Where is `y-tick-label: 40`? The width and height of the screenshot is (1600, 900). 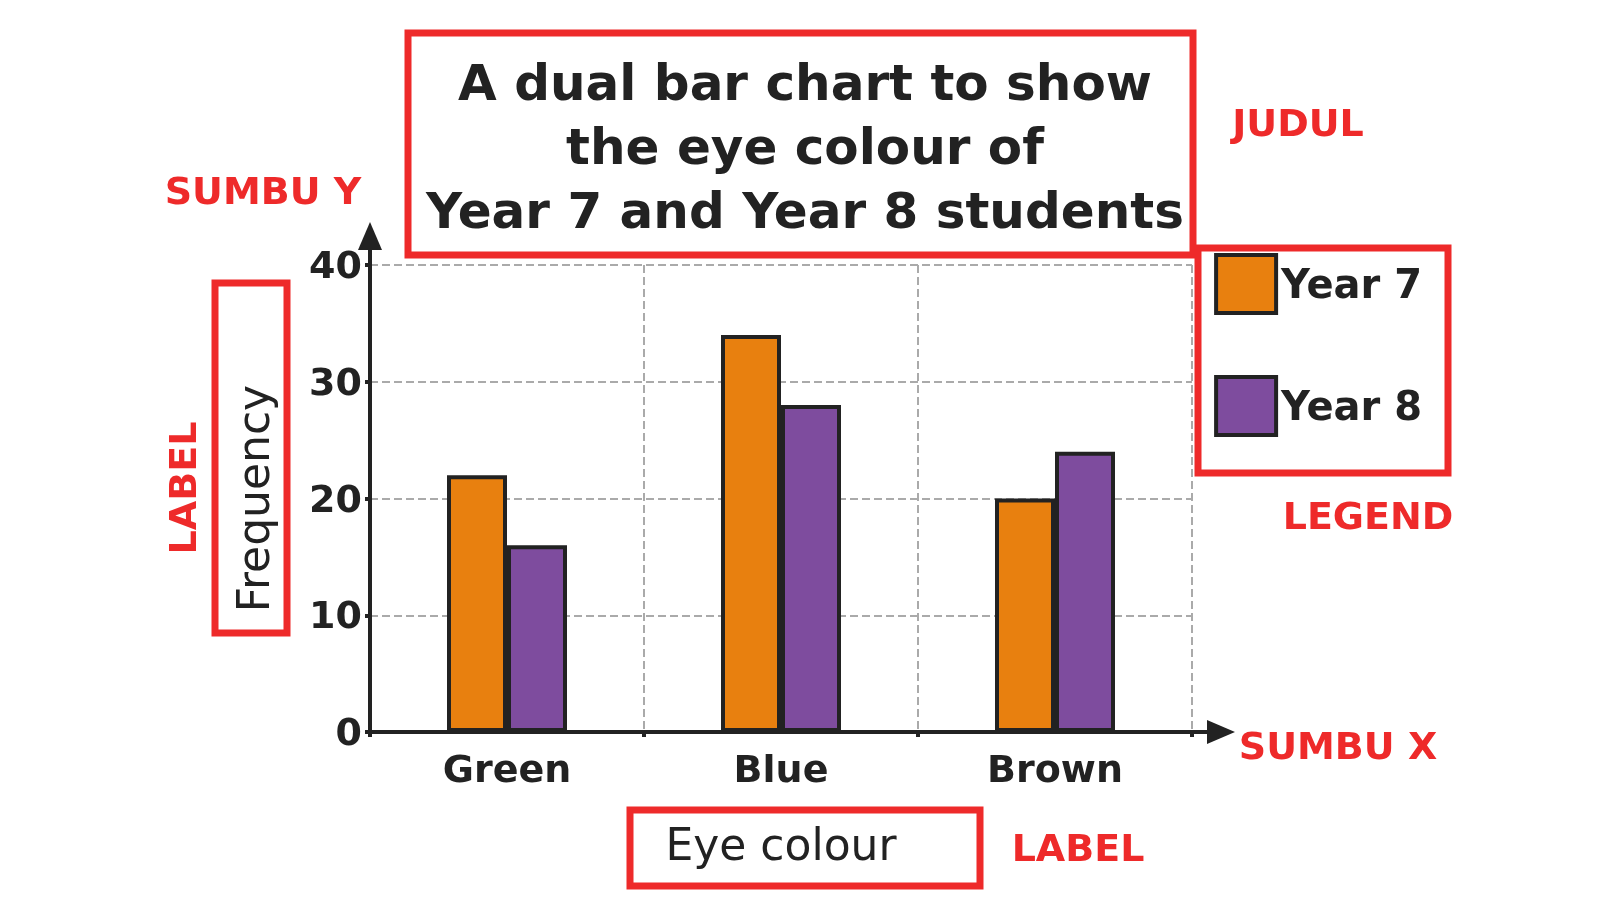 y-tick-label: 40 is located at coordinates (335, 265).